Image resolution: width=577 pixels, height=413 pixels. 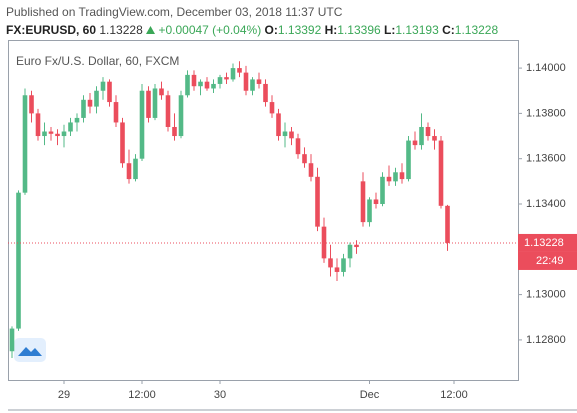 I want to click on countdown-tag, so click(x=547, y=260).